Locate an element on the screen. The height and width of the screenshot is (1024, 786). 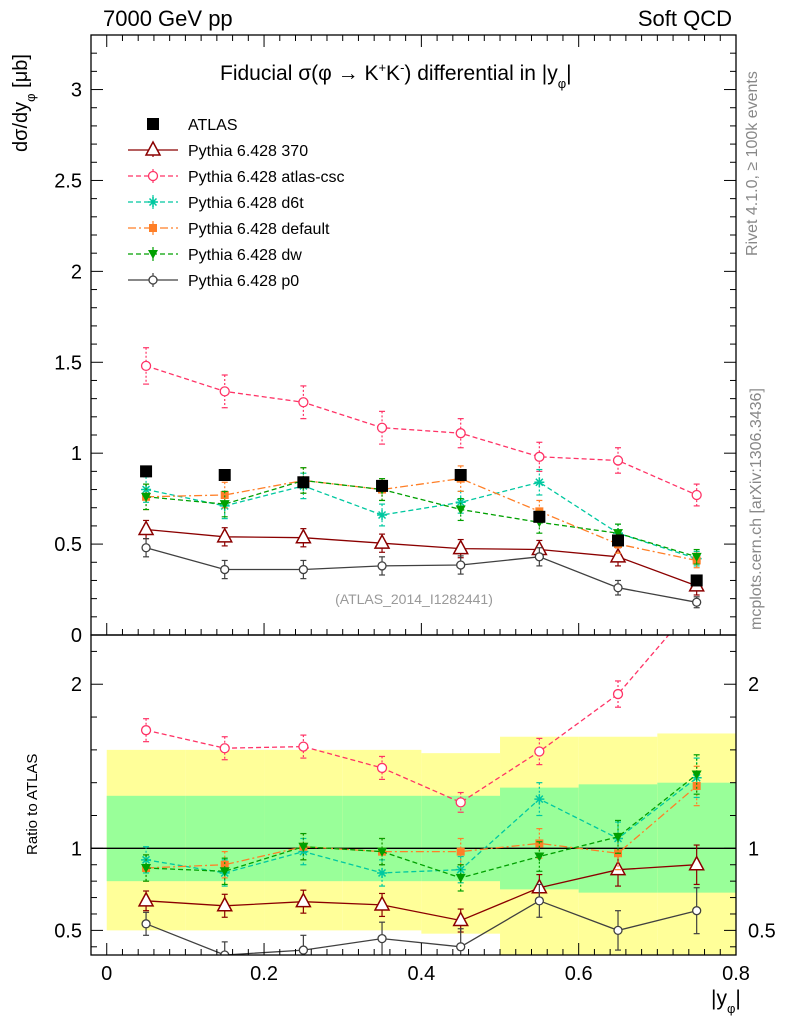
main-line-pythia-6-428-atlas-csc is located at coordinates (421, 430).